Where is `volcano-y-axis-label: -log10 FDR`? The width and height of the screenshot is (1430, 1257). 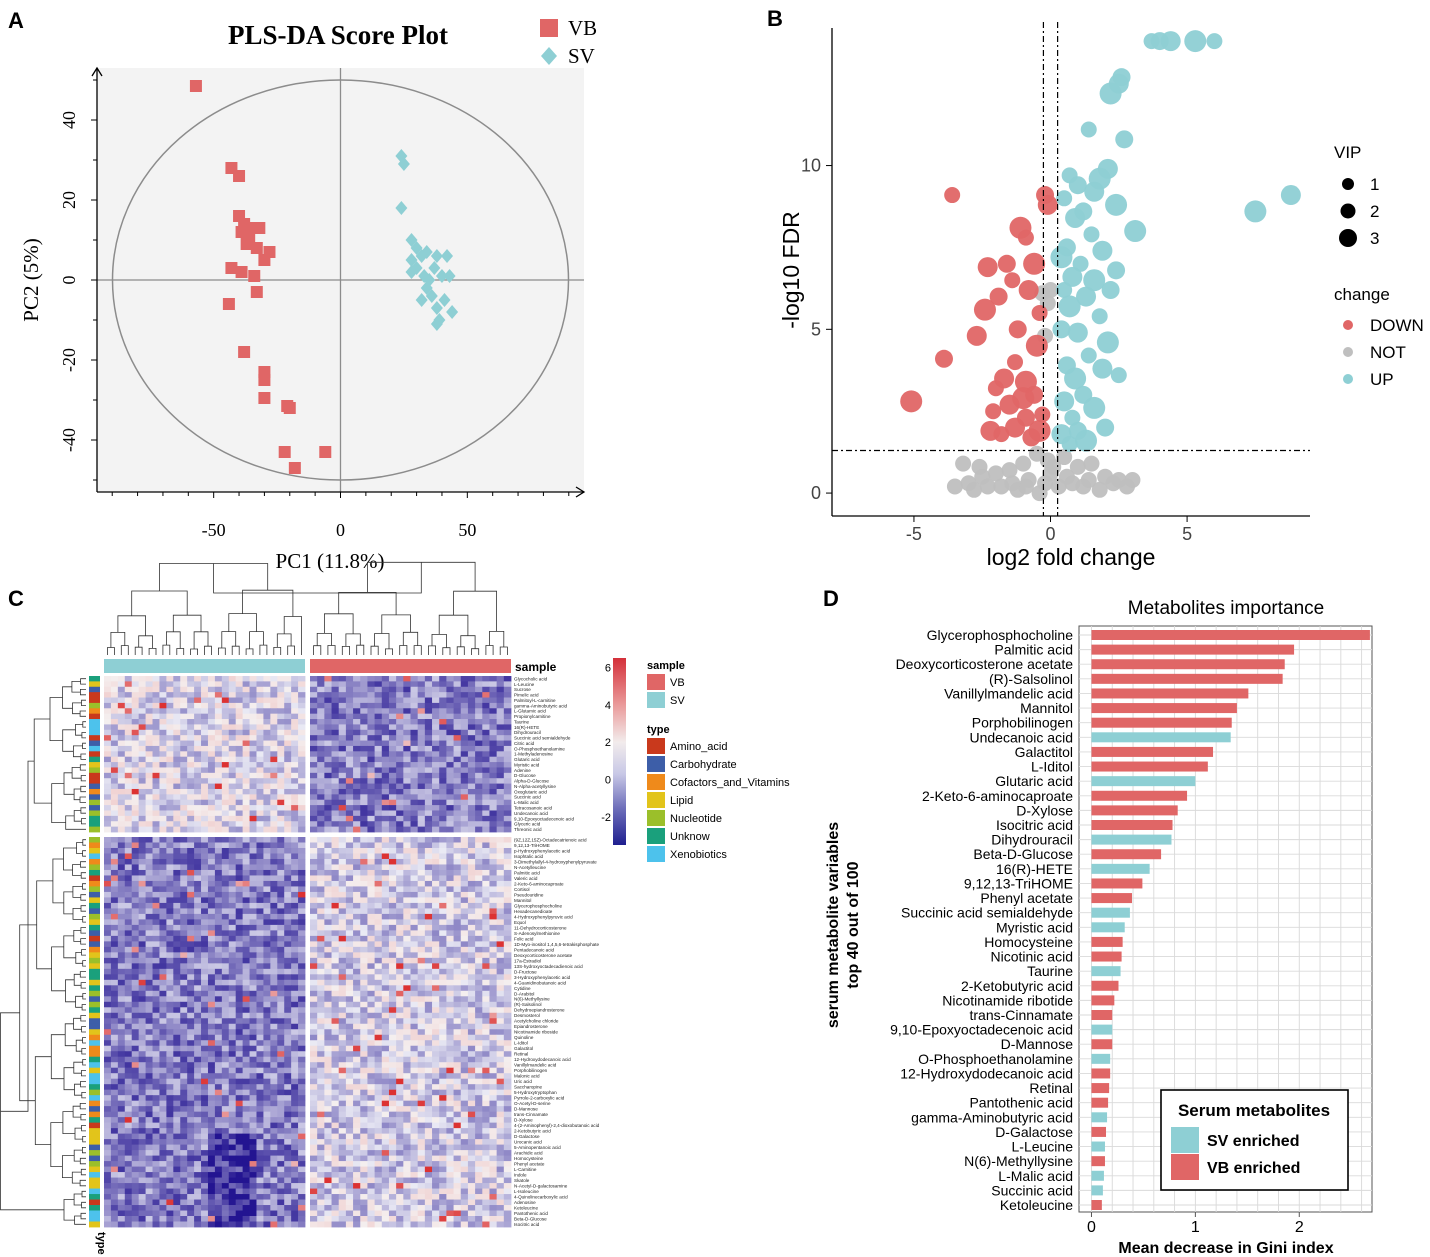 volcano-y-axis-label: -log10 FDR is located at coordinates (791, 270).